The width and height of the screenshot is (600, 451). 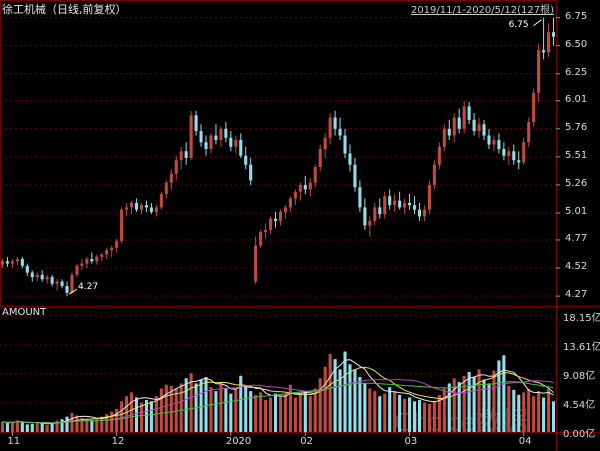 What do you see at coordinates (581, 318) in the screenshot?
I see `amount-tick-label: 18.15亿` at bounding box center [581, 318].